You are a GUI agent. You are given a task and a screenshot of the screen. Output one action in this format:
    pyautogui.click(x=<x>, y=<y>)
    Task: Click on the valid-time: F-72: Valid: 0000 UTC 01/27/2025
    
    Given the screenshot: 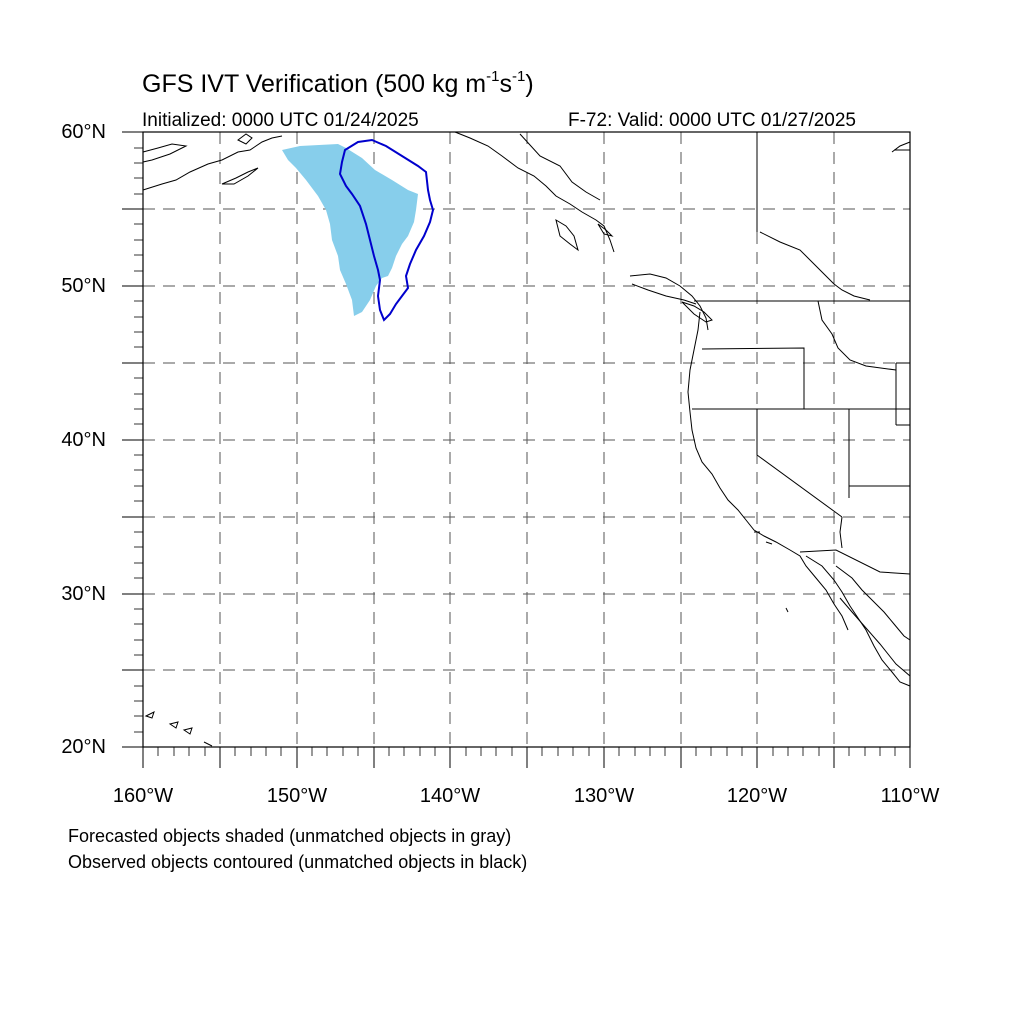 What is the action you would take?
    pyautogui.click(x=712, y=120)
    